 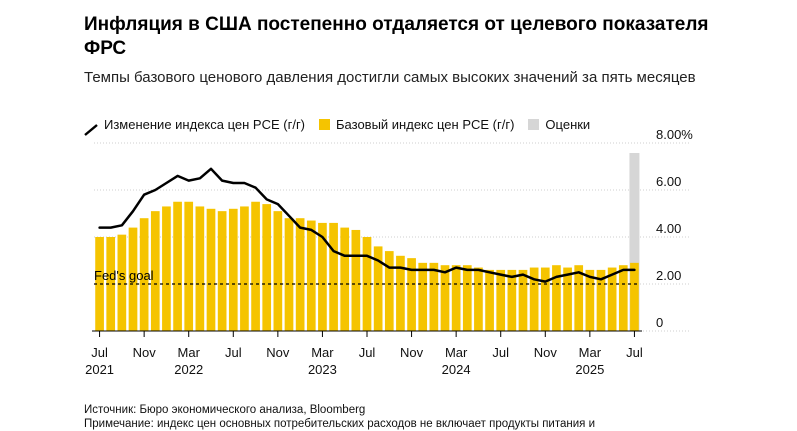 I want to click on legend-bar-label: Базовый индекс цен PCE (г/г), so click(x=425, y=124).